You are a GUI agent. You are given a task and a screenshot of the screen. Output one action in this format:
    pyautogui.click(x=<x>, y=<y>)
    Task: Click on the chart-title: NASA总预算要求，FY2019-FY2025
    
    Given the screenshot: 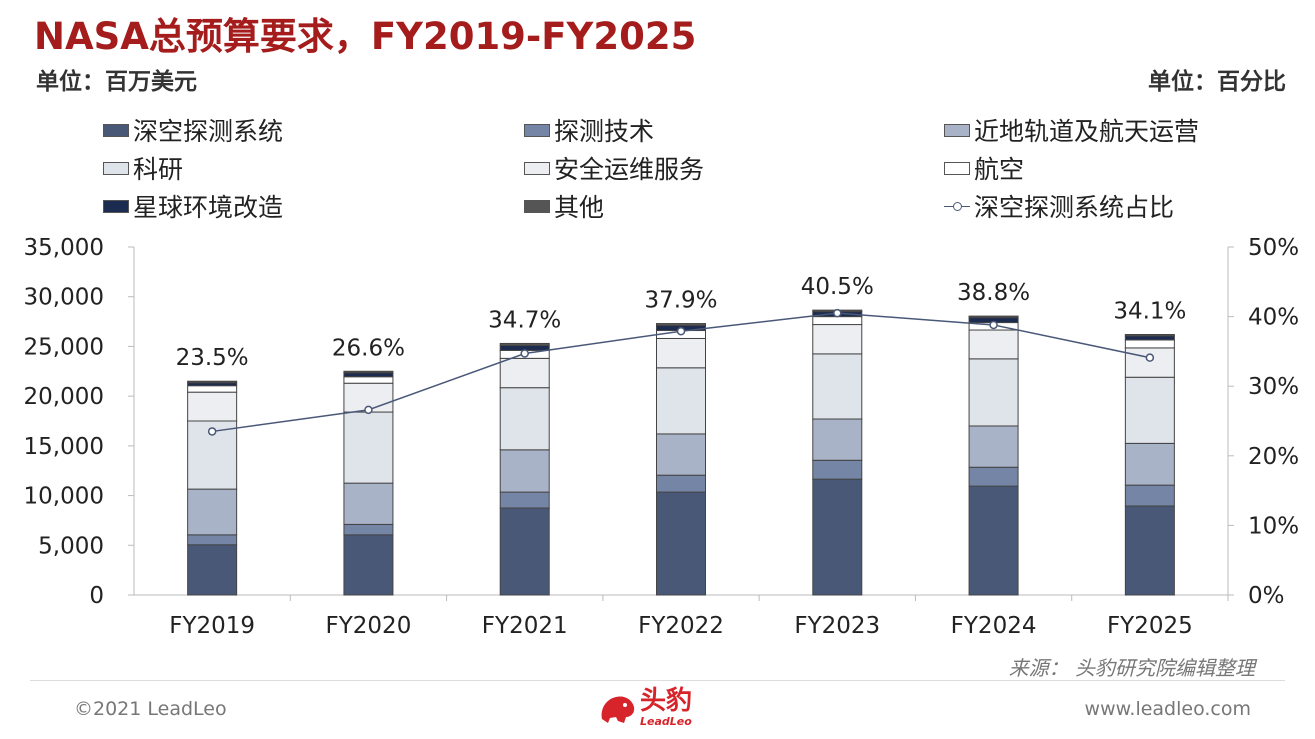 What is the action you would take?
    pyautogui.click(x=365, y=36)
    